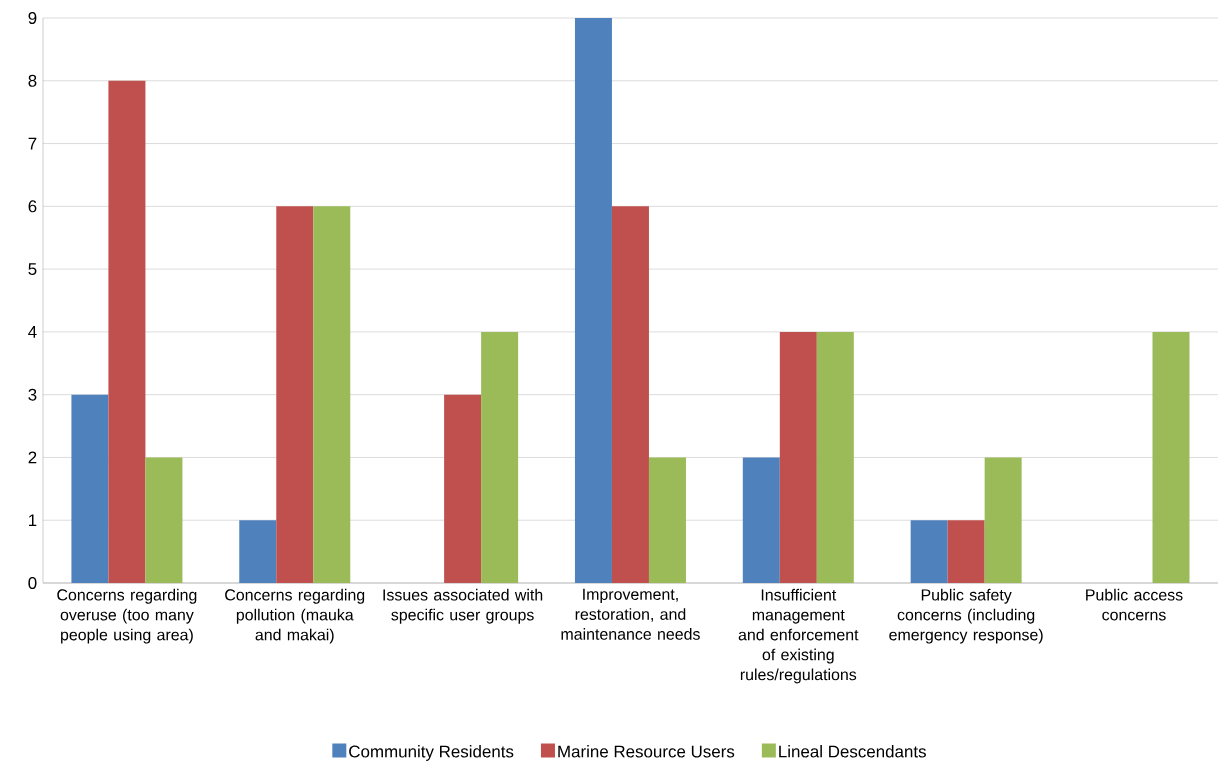 The width and height of the screenshot is (1218, 767). Describe the element at coordinates (33, 520) in the screenshot. I see `y-tick-label: 1` at that location.